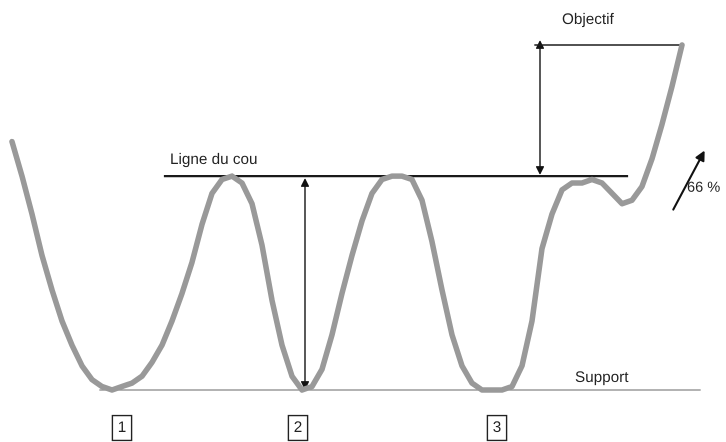 The image size is (726, 442). Describe the element at coordinates (602, 378) in the screenshot. I see `ref-line-label: Support` at that location.